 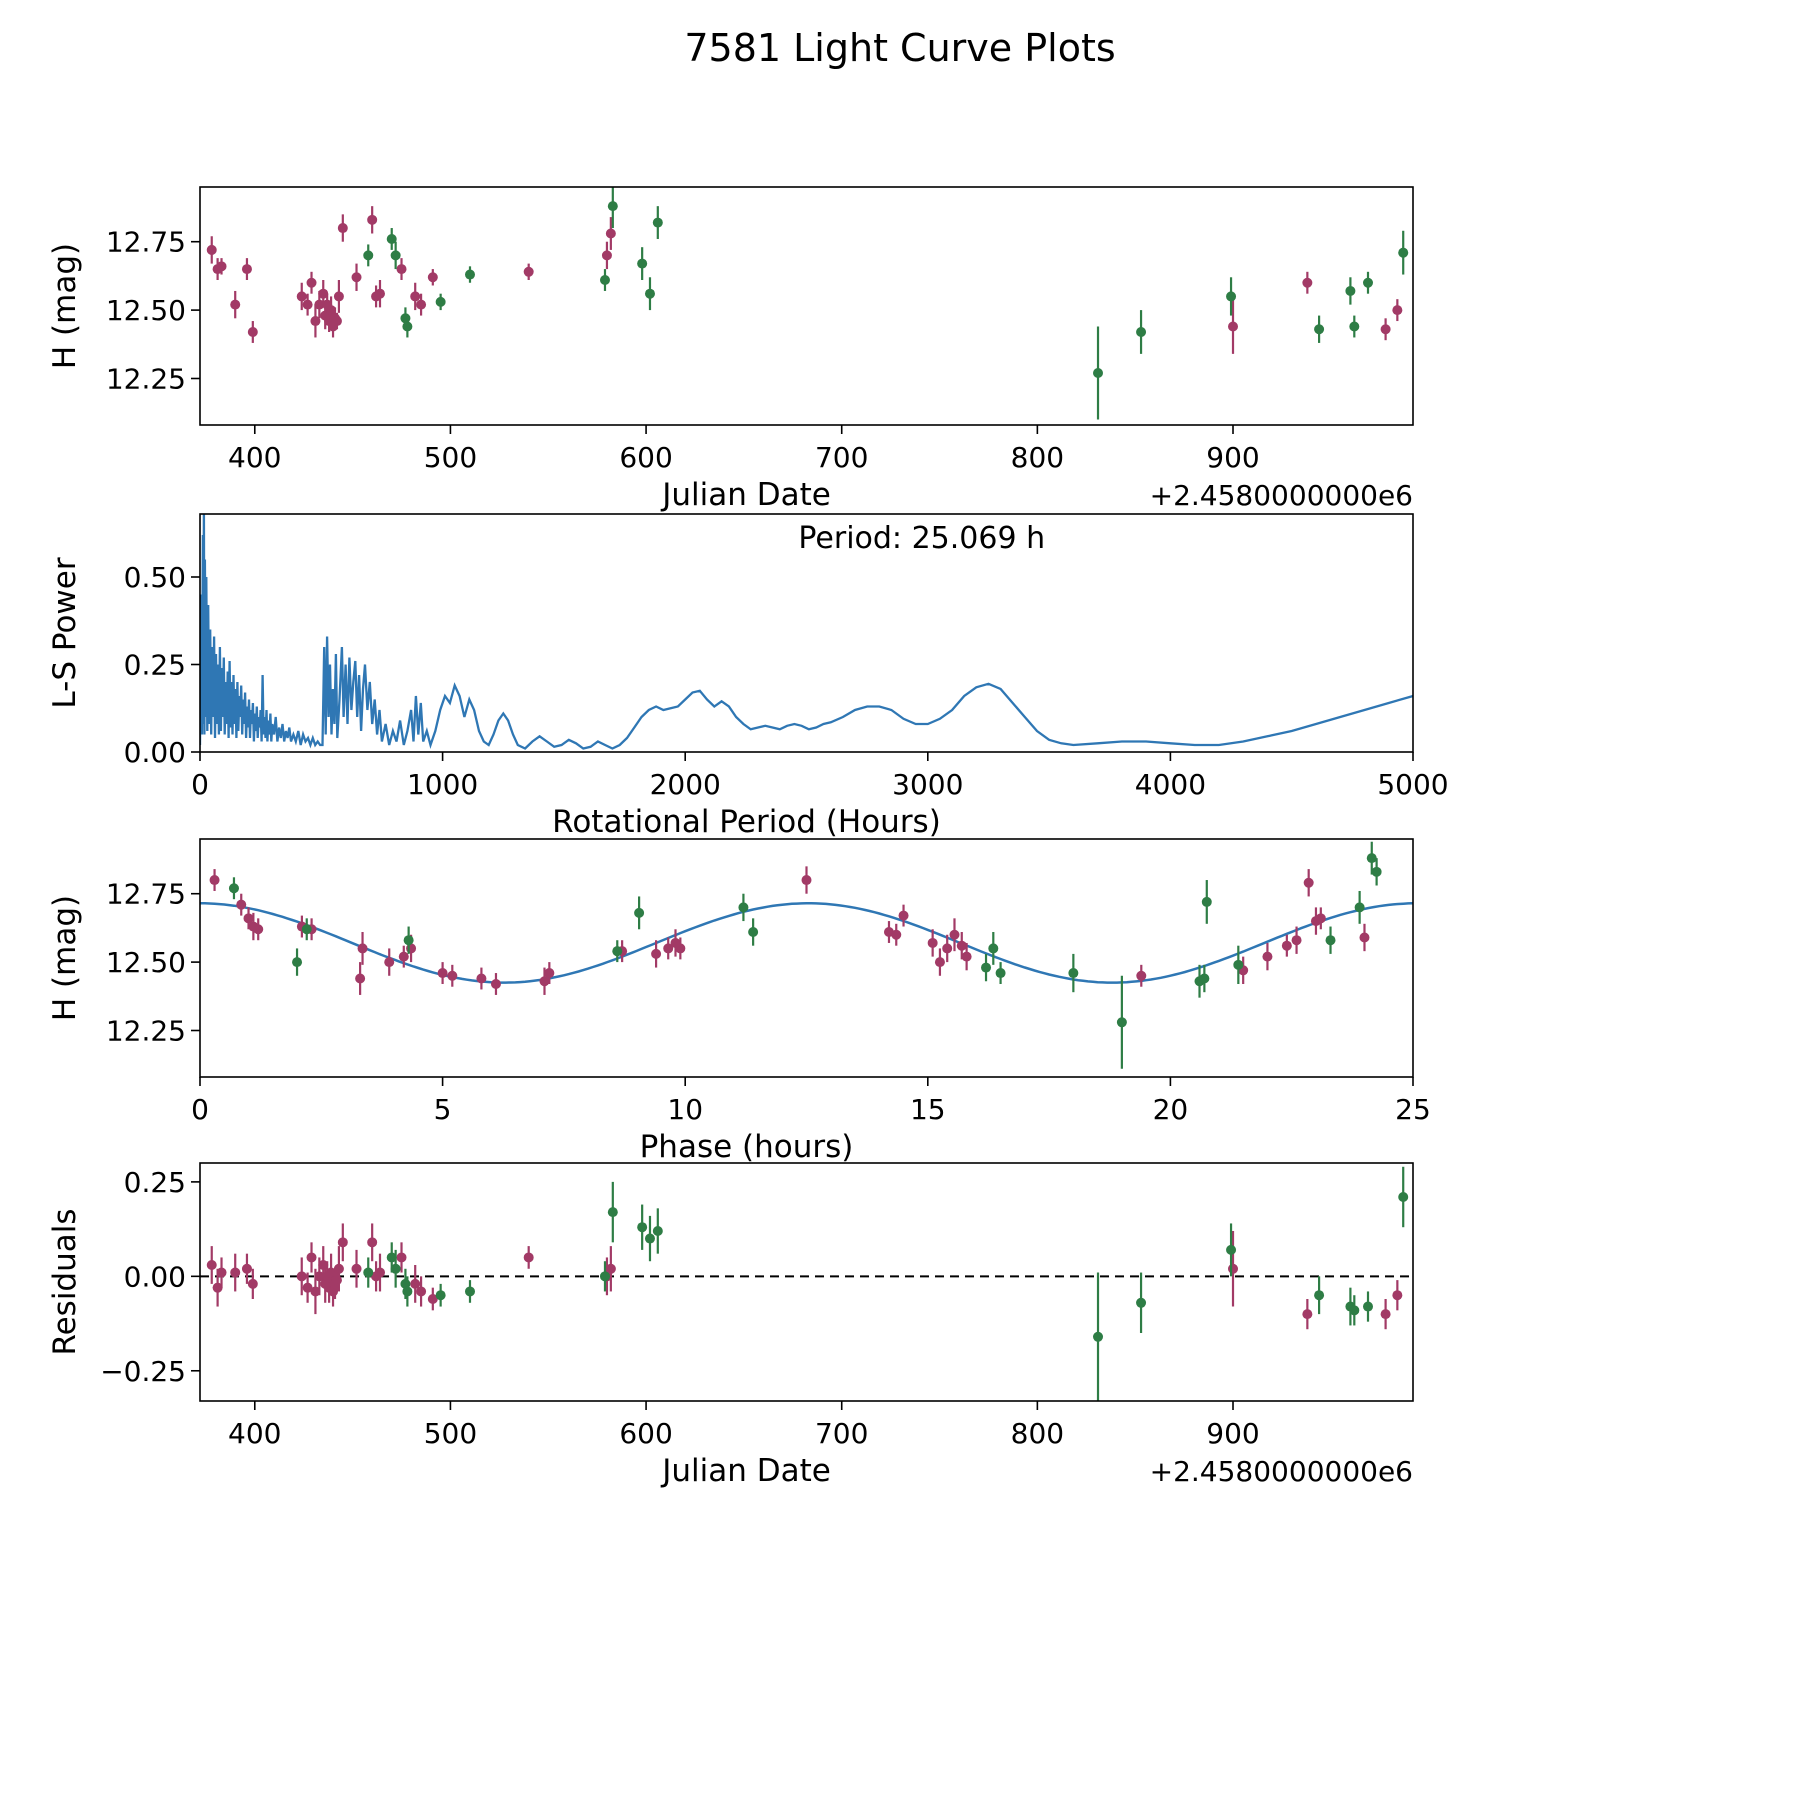 What do you see at coordinates (200, 784) in the screenshot?
I see `x-tick-label: 0` at bounding box center [200, 784].